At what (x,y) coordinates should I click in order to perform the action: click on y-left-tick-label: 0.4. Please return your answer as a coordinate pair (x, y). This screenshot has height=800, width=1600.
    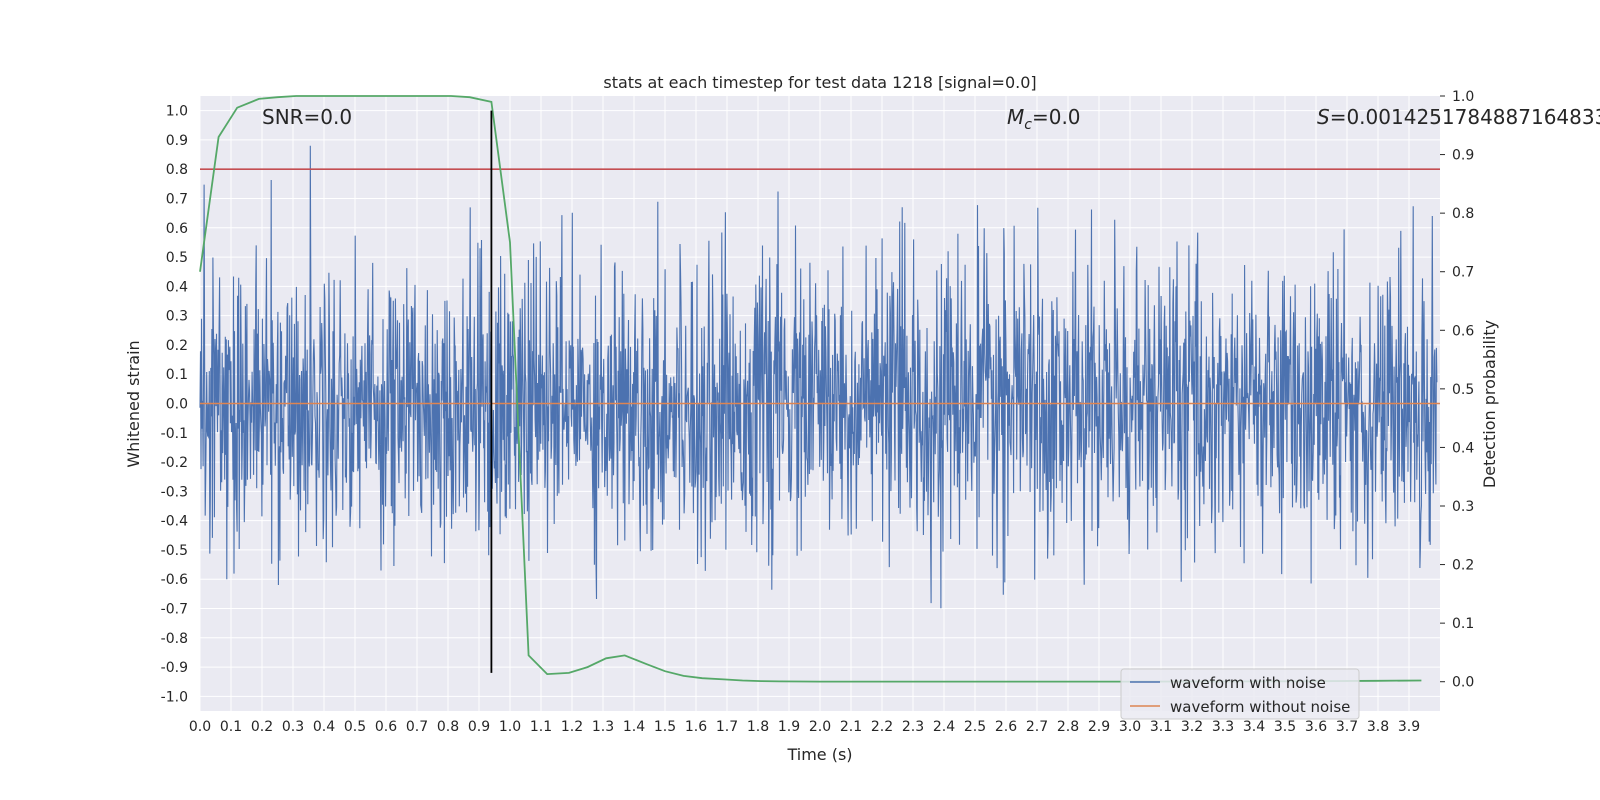
    Looking at the image, I should click on (177, 287).